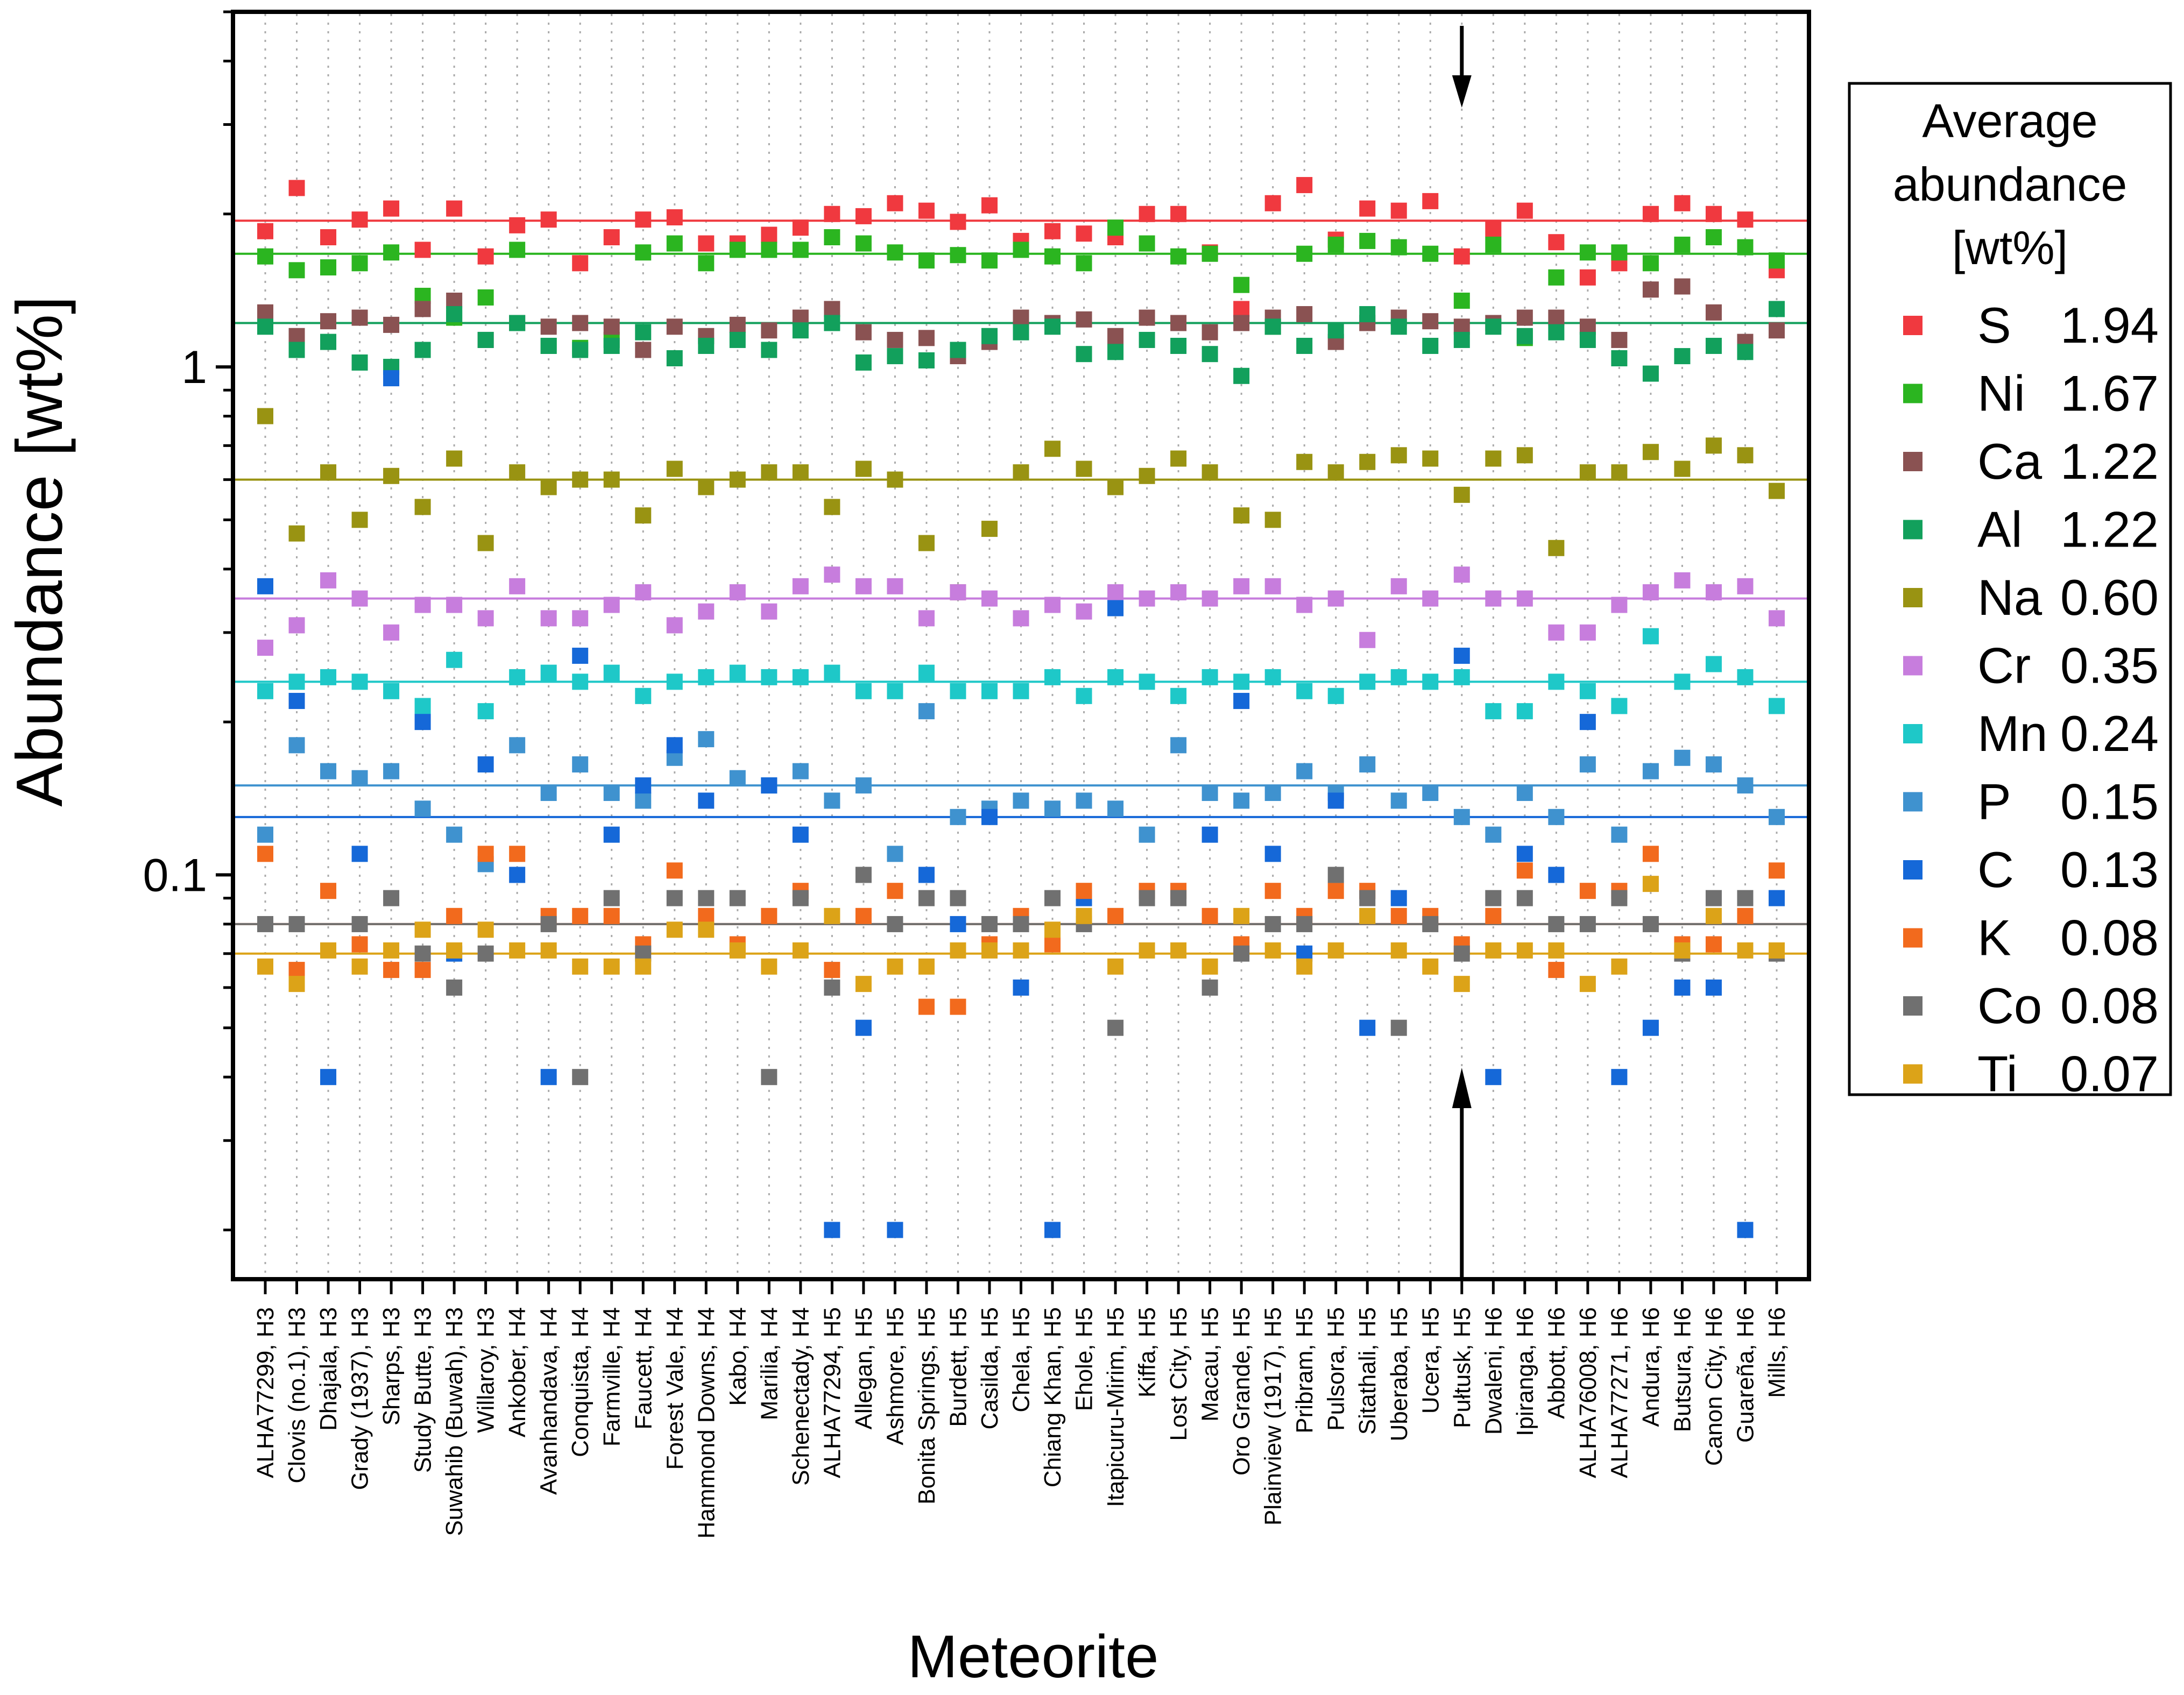 This screenshot has width=2184, height=1695. Describe the element at coordinates (2000, 529) in the screenshot. I see `legend-label-al: Al` at that location.